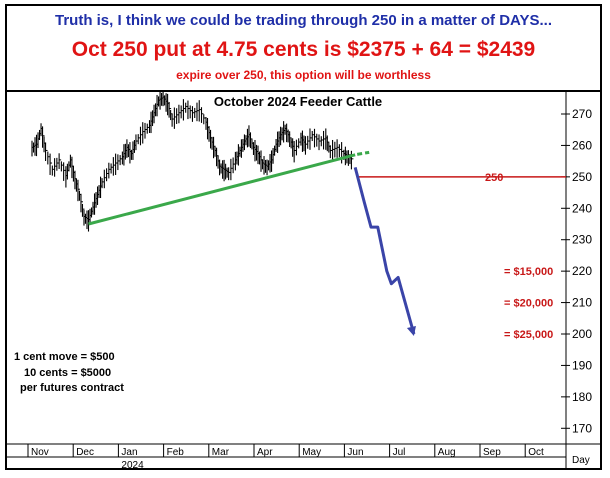  Describe the element at coordinates (72, 388) in the screenshot. I see `note-line-3: per futures contract` at that location.